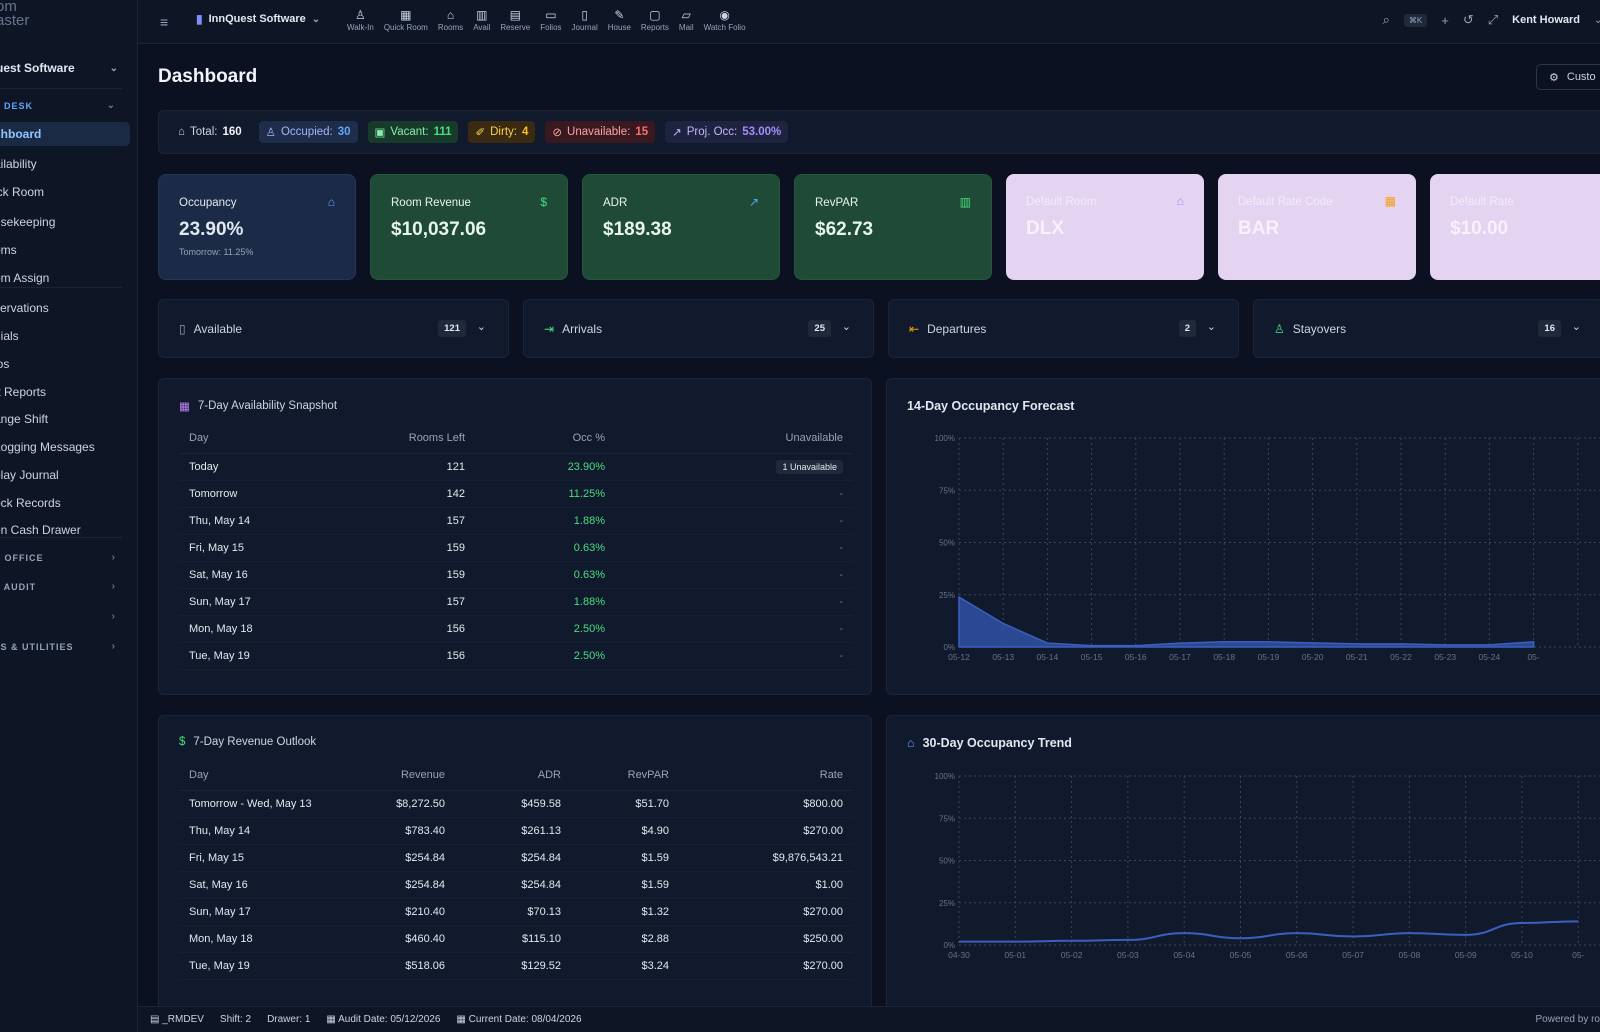  Describe the element at coordinates (65, 530) in the screenshot. I see `sidebar-item: en Cash Drawer` at that location.